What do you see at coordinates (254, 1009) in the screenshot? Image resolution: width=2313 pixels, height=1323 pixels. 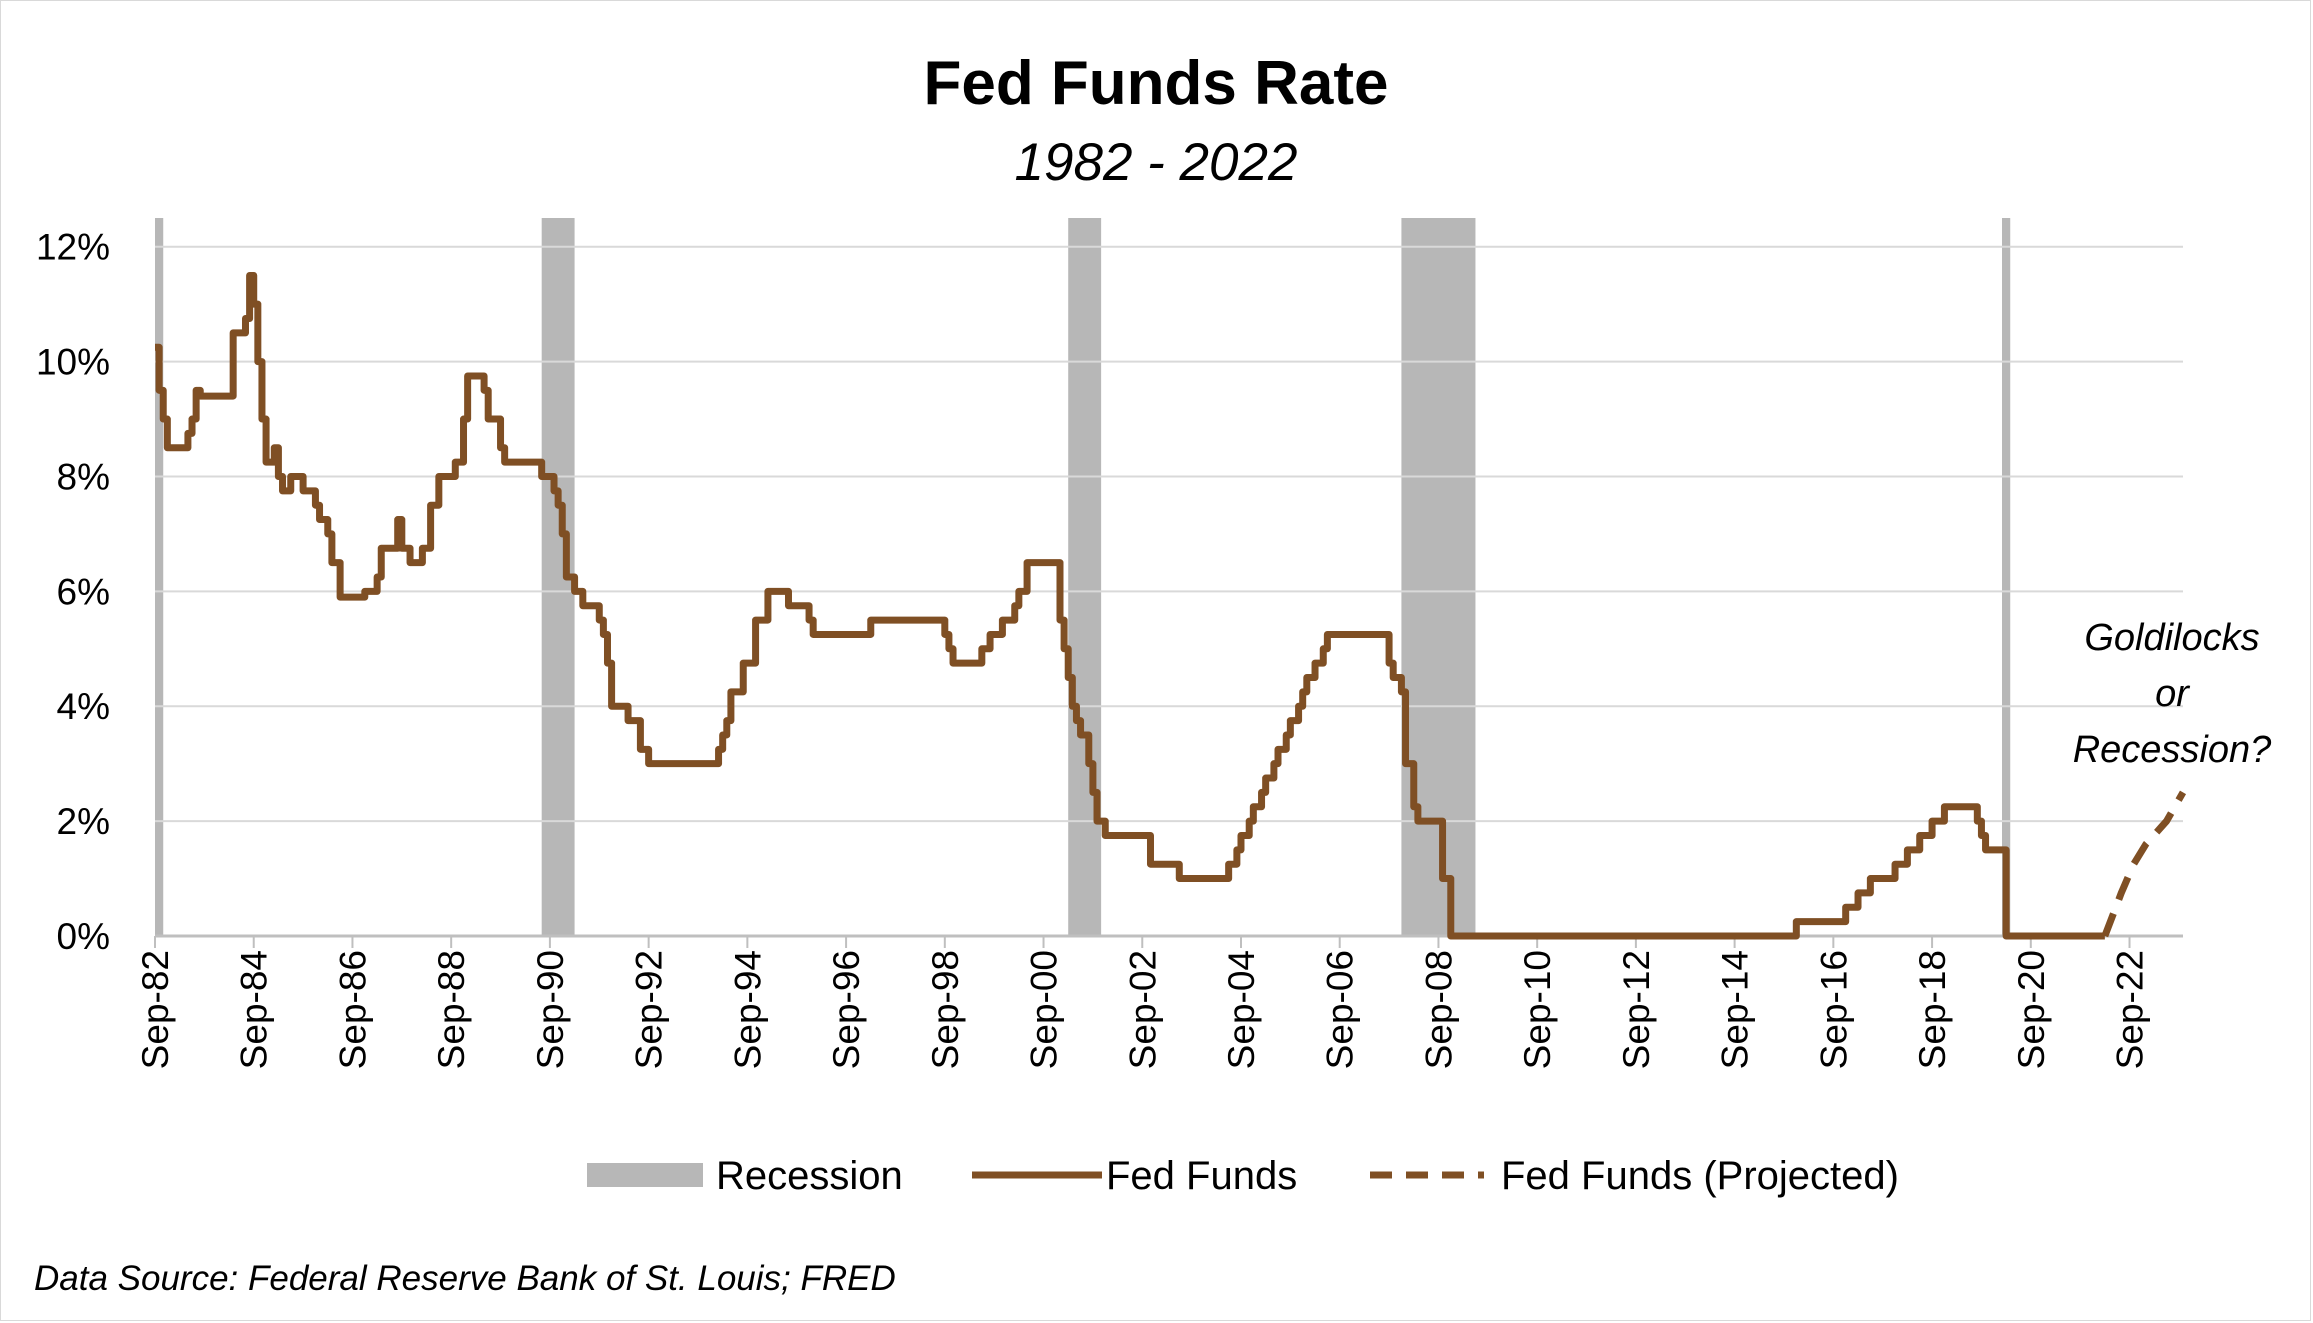 I see `x-tick-label: Sep-84` at bounding box center [254, 1009].